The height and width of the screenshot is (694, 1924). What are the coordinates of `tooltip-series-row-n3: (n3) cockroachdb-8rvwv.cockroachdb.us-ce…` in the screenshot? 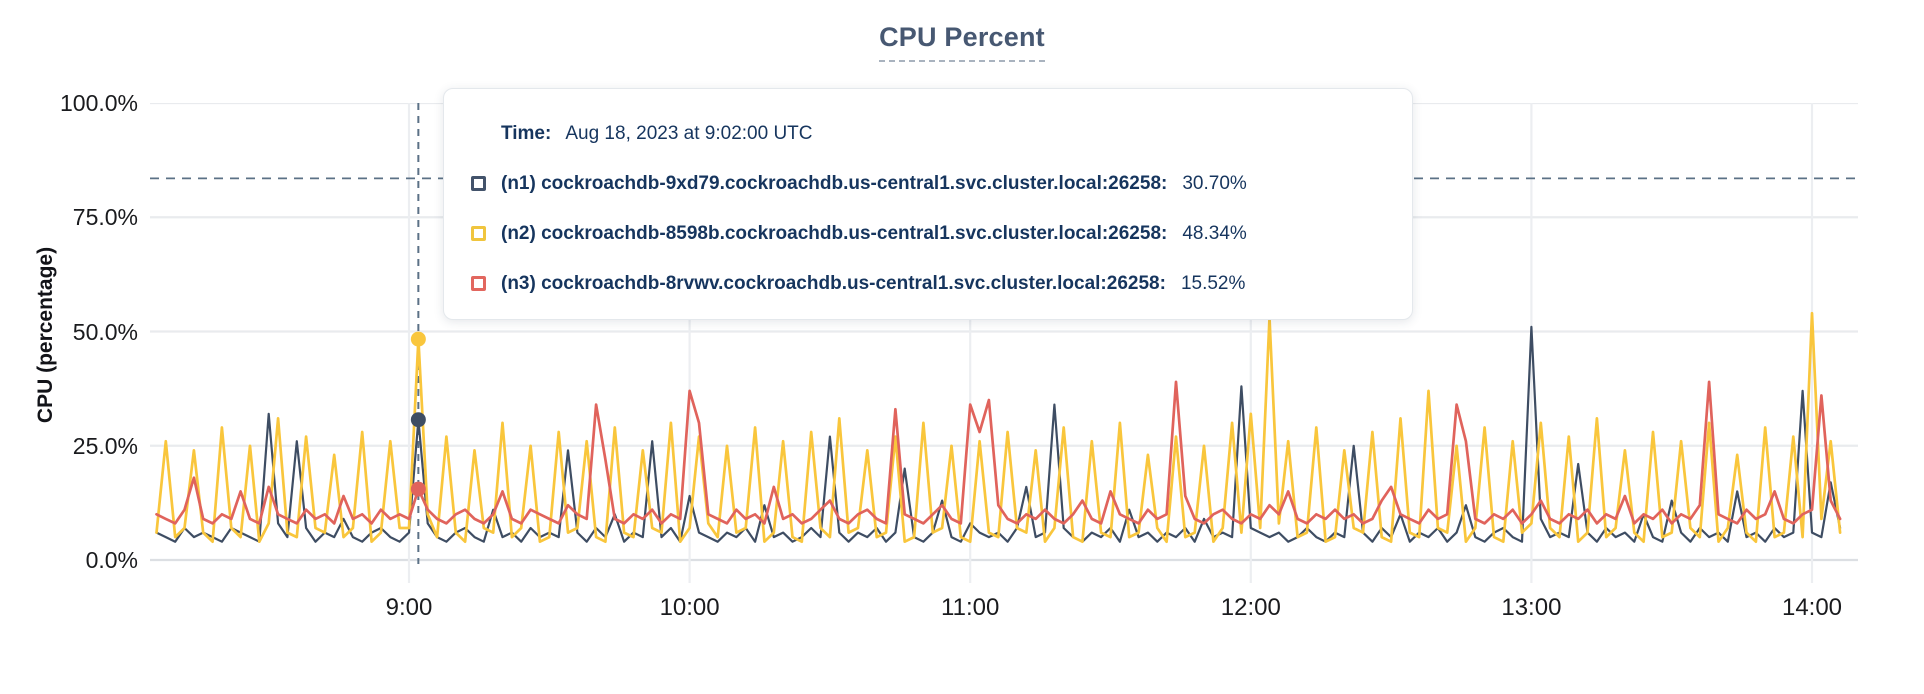 It's located at (927, 283).